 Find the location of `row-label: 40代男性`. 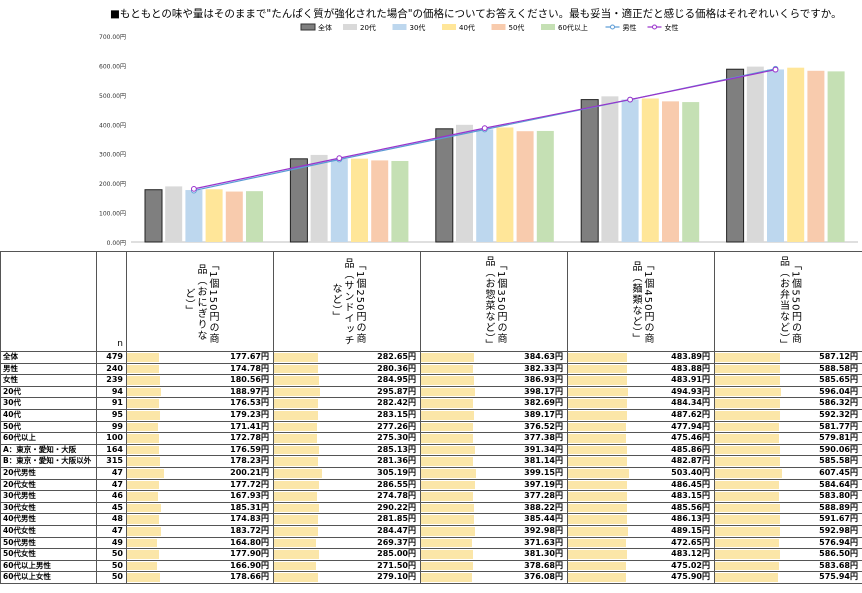

row-label: 40代男性 is located at coordinates (48, 519).